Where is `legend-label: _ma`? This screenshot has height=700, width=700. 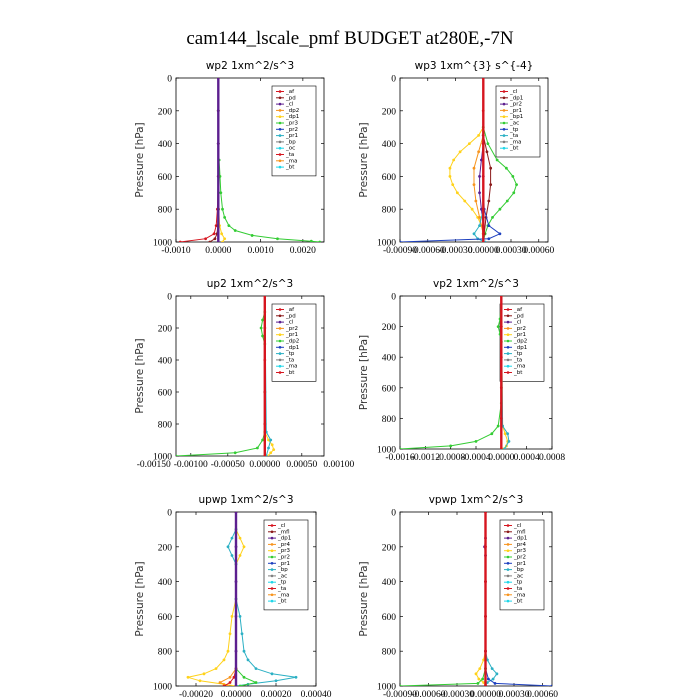
legend-label: _ma is located at coordinates (291, 367).